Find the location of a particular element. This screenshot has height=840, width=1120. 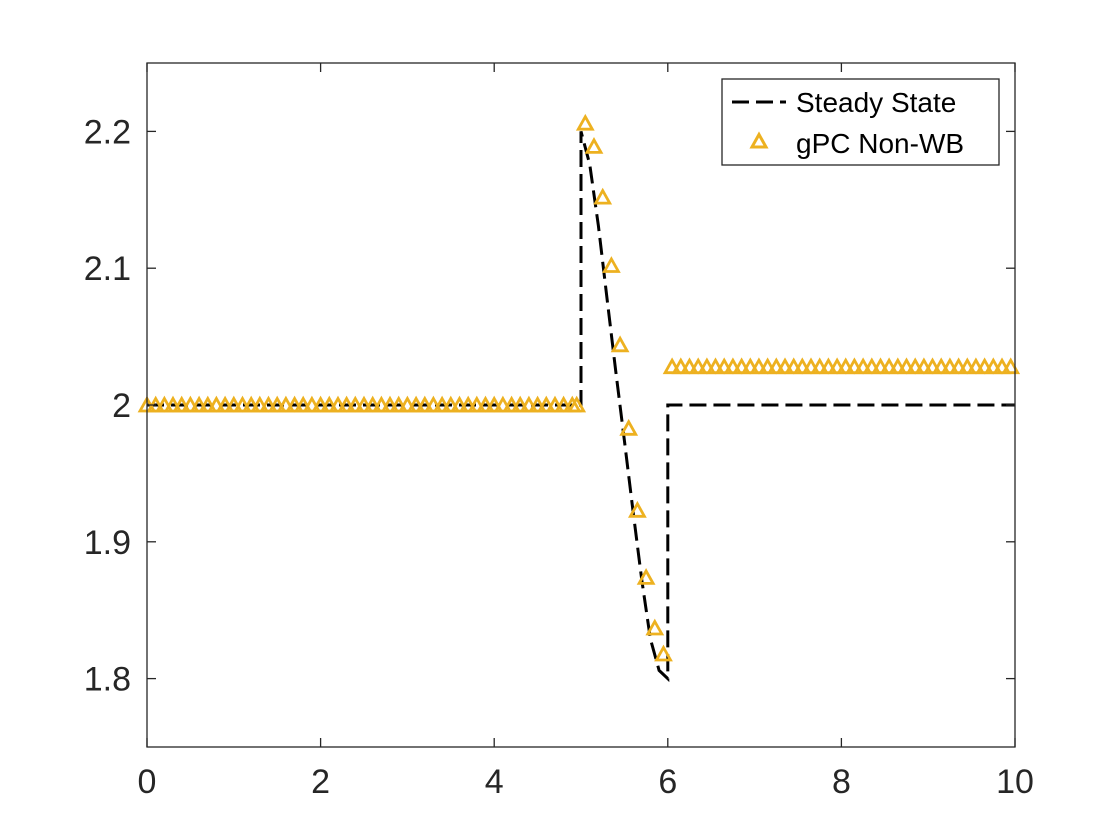

y-tick-label: 2.1 is located at coordinates (107, 269).